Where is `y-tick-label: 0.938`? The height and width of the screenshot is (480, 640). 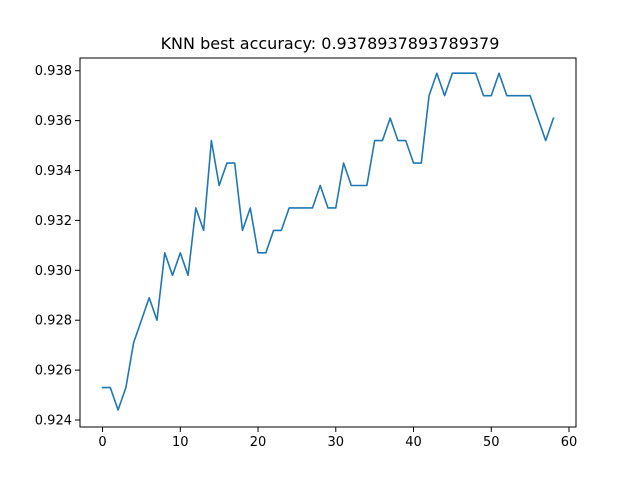
y-tick-label: 0.938 is located at coordinates (53, 71).